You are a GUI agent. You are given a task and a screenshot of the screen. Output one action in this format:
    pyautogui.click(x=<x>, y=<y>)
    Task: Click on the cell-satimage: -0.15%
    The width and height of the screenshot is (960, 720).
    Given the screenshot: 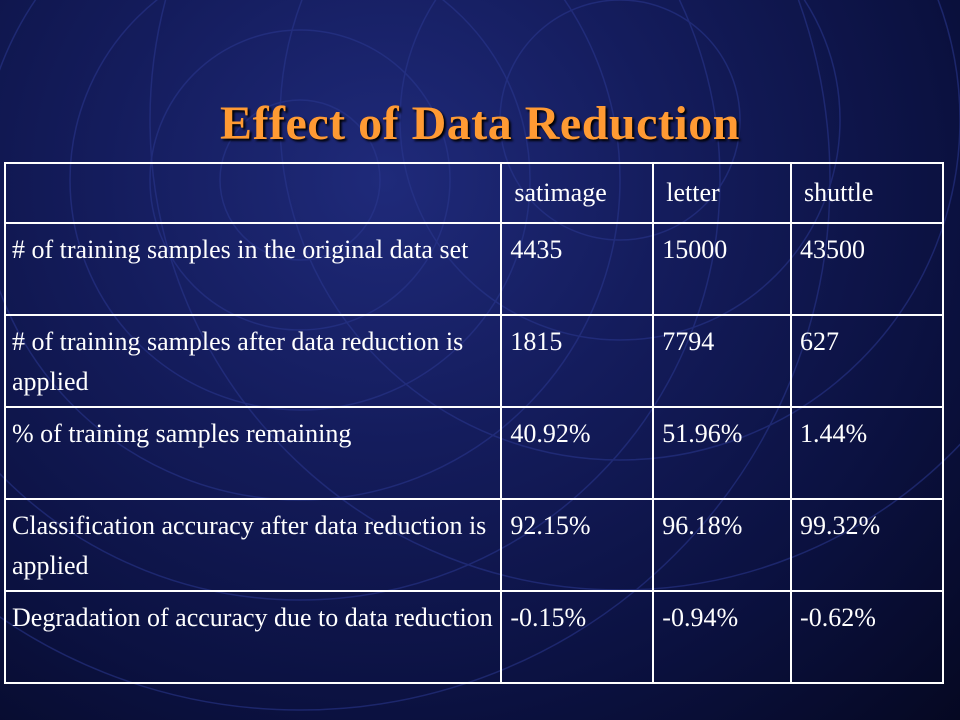 What is the action you would take?
    pyautogui.click(x=577, y=637)
    